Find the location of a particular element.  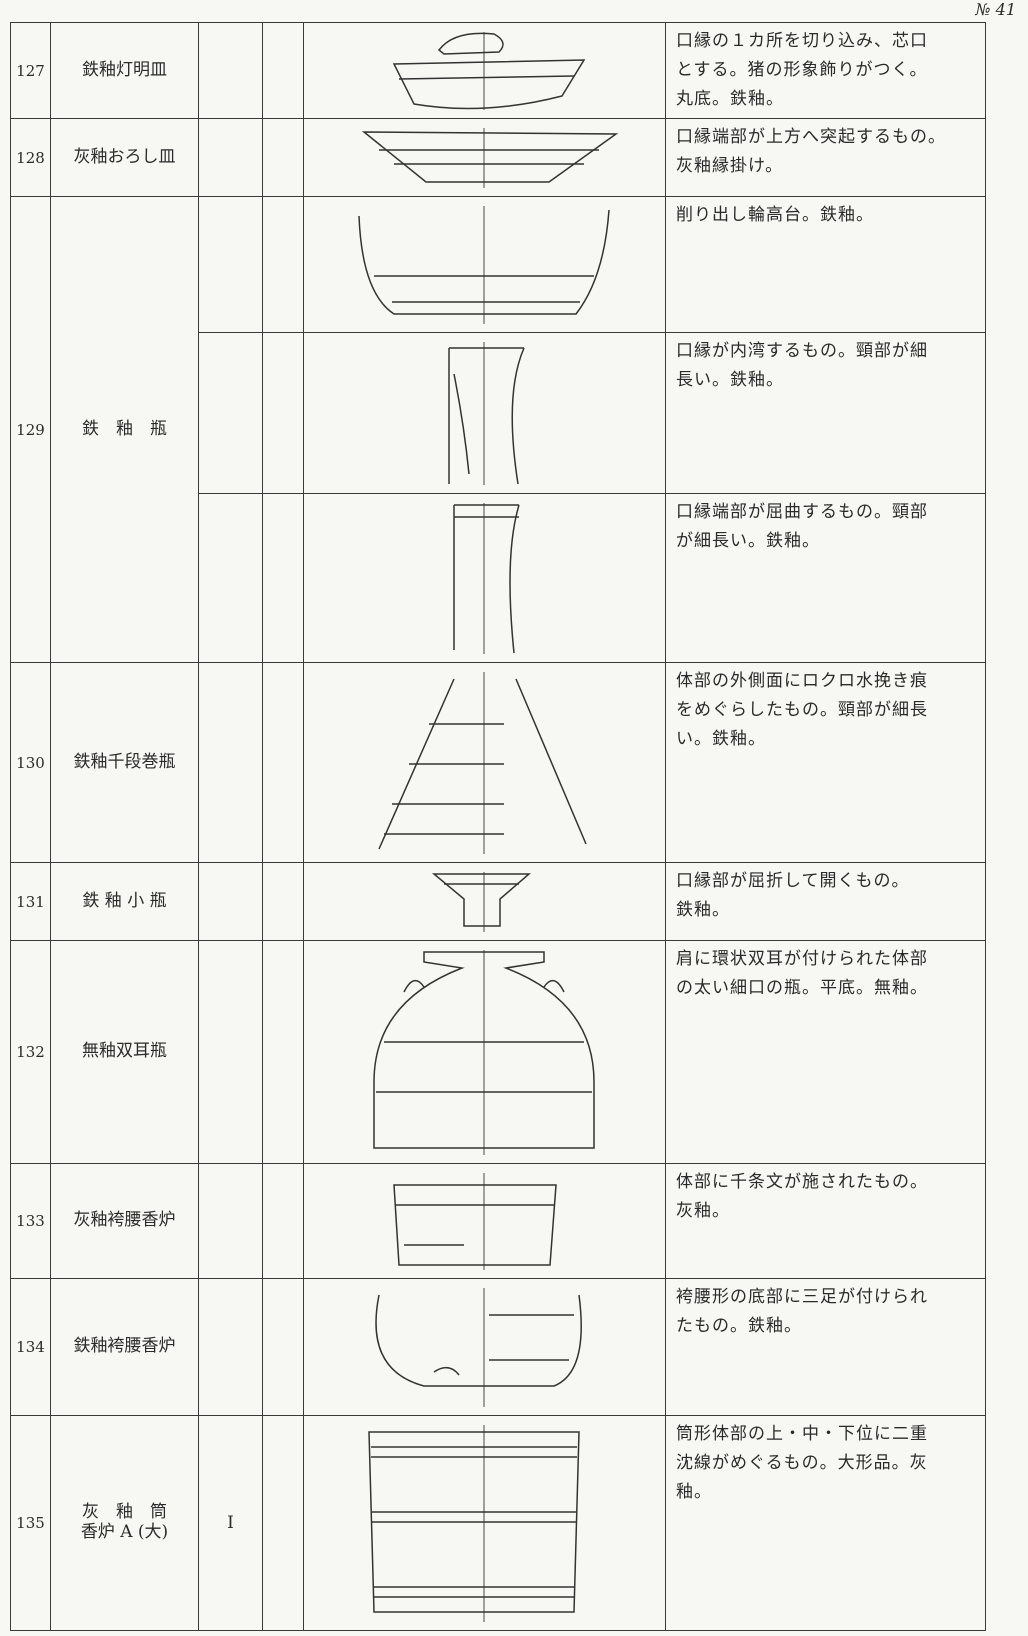

item-name: 灰 釉 筒香炉 A (大) is located at coordinates (124, 1523).